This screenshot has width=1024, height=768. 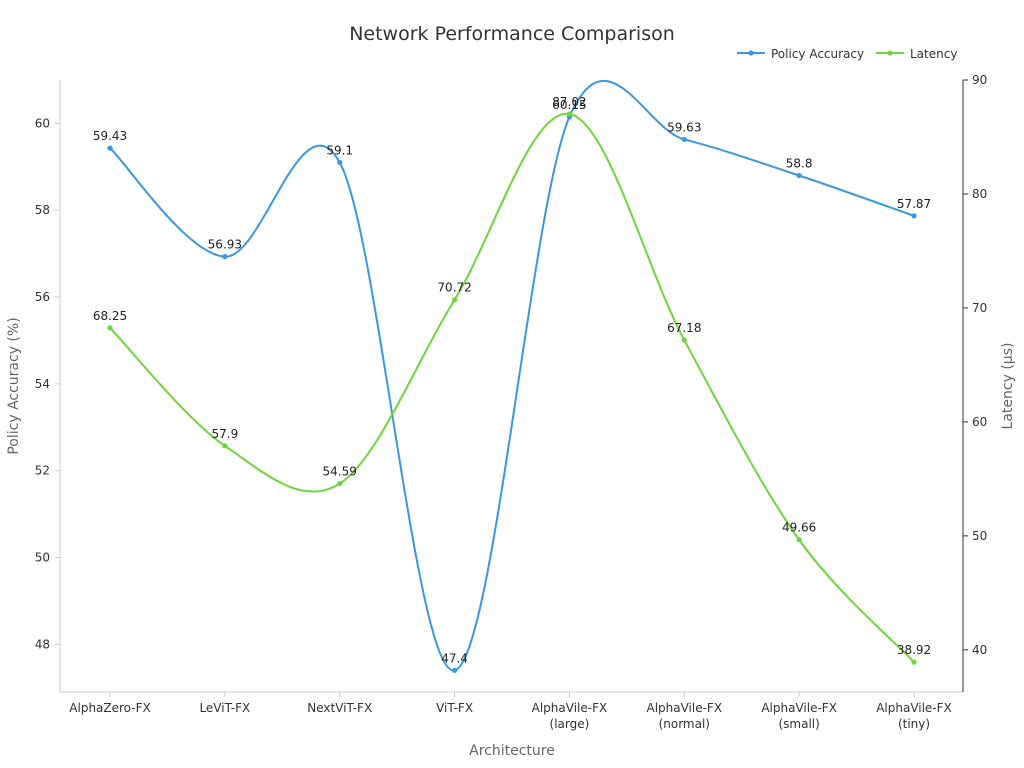 I want to click on x-tick-label-line: ViT-FX, so click(x=454, y=708).